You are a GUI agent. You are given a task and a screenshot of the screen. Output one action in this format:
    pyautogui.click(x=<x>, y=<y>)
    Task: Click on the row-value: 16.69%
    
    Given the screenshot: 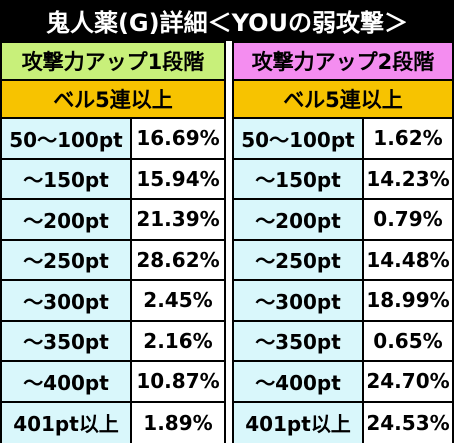 What is the action you would take?
    pyautogui.click(x=178, y=138)
    